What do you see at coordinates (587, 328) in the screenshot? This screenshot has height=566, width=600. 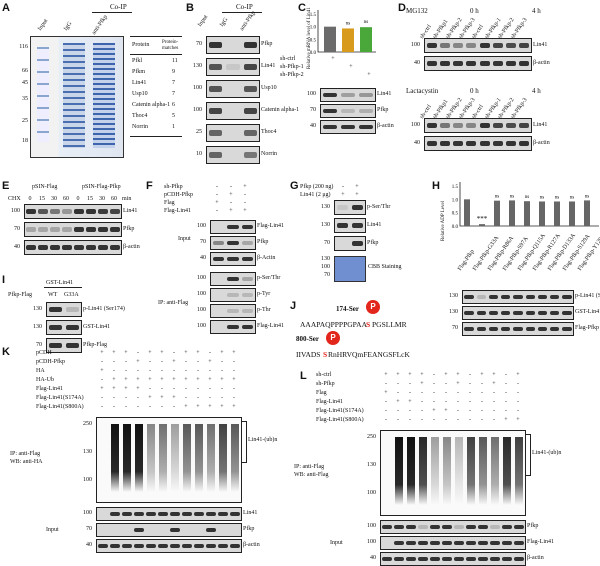 I see `blot-label: Flag-Pfkp` at bounding box center [587, 328].